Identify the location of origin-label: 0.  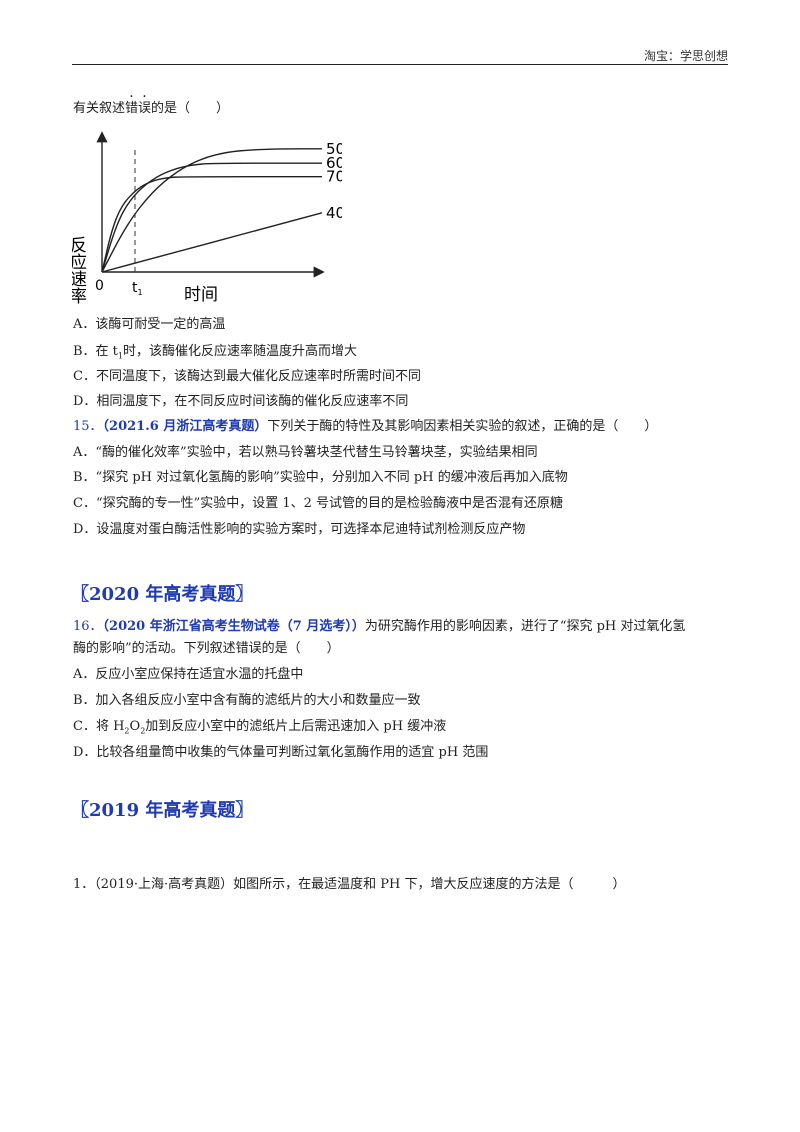
(99, 286).